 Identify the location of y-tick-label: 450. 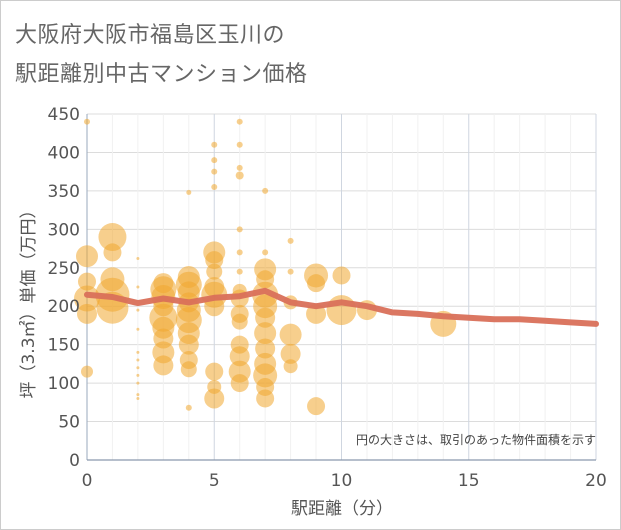
(64, 115).